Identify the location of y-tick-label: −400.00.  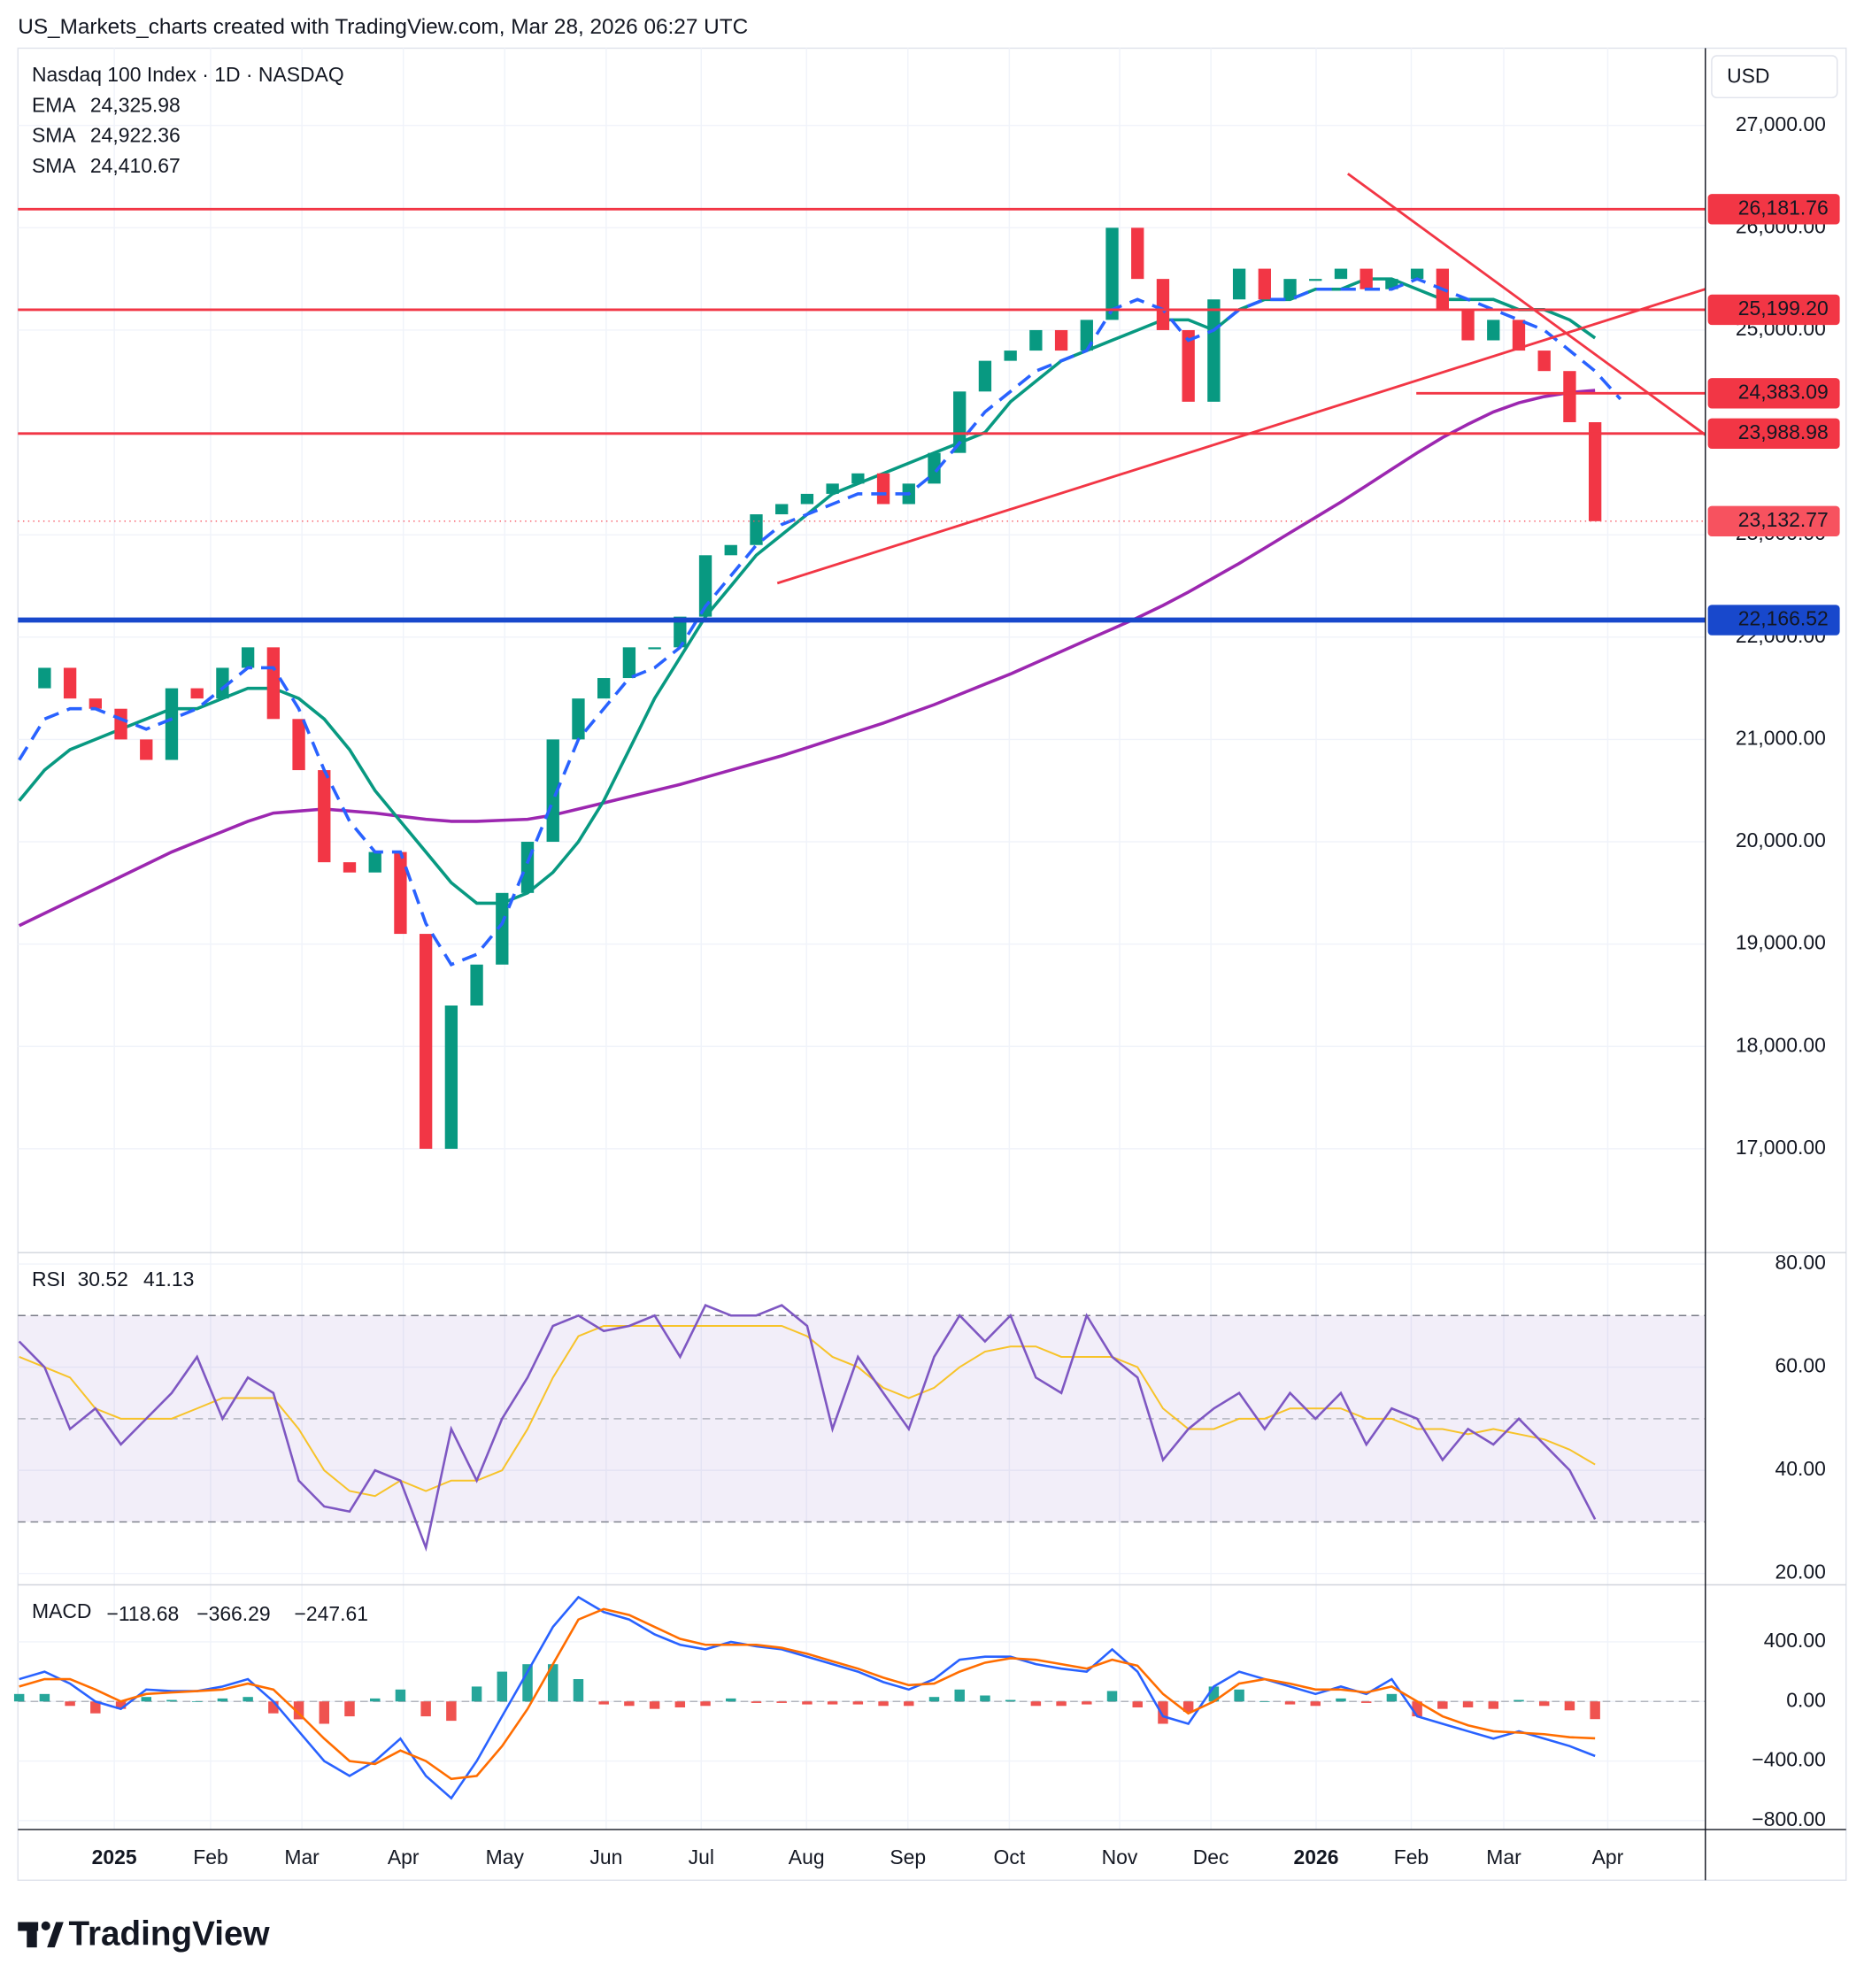
(1788, 1759).